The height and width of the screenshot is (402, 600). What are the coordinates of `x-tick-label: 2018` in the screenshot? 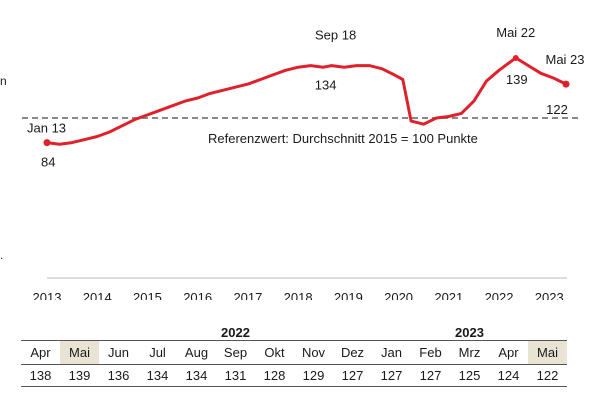 It's located at (298, 295).